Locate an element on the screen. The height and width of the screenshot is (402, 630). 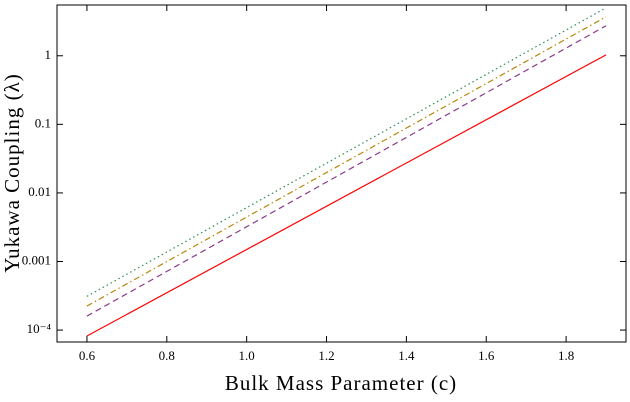
x-tick-label: 1.4 is located at coordinates (406, 355).